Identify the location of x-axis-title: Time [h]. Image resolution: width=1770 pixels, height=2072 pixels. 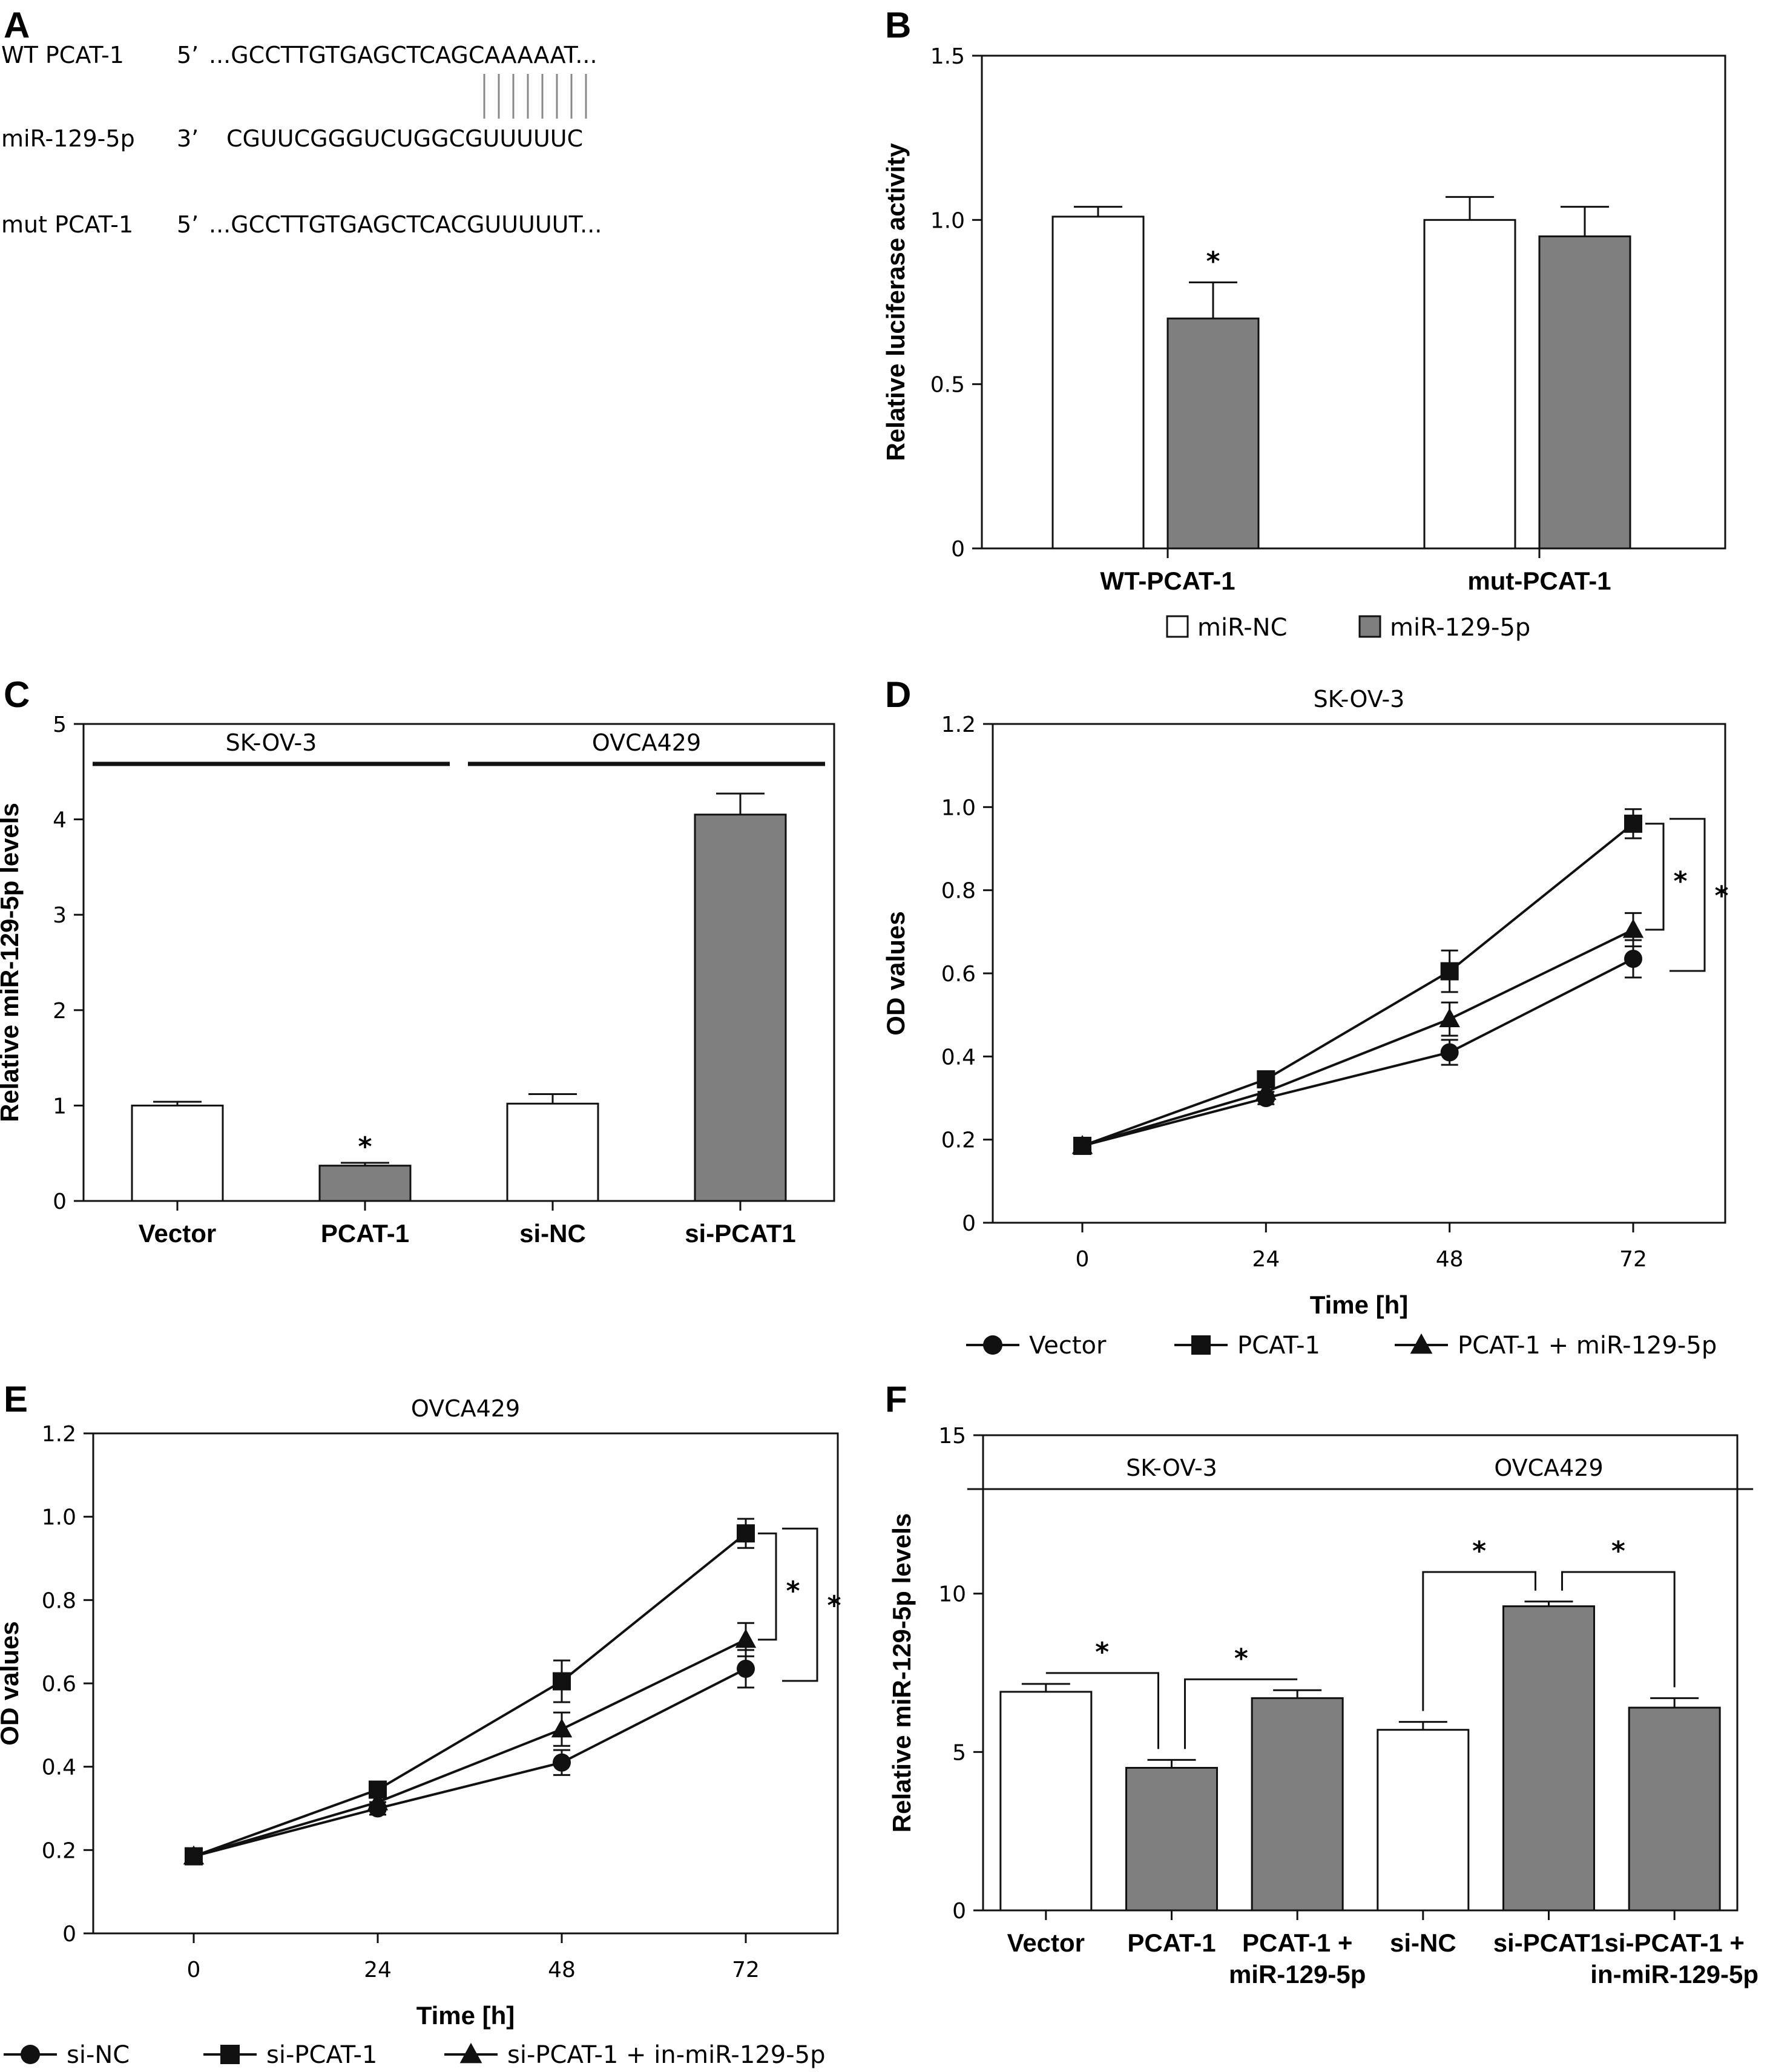
(1359, 1305).